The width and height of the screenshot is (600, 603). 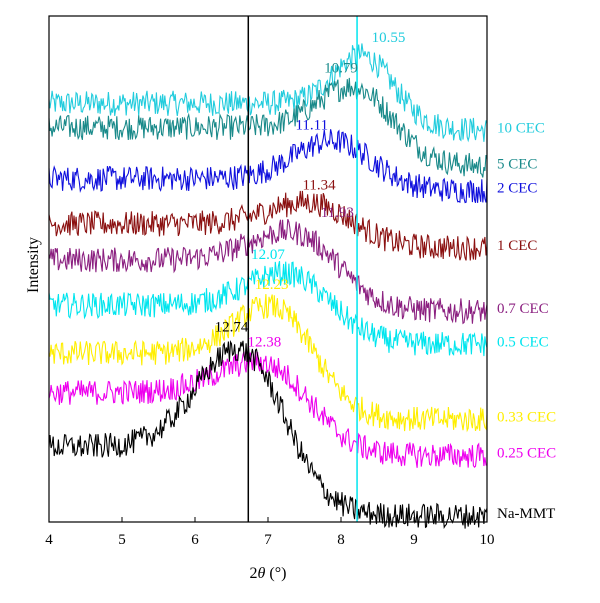 What do you see at coordinates (33, 265) in the screenshot?
I see `y-axis-label: Intensity` at bounding box center [33, 265].